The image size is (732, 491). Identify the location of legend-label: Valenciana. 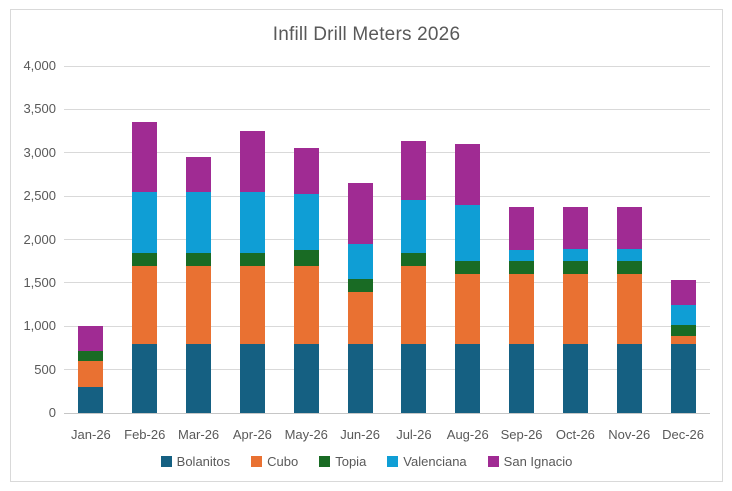
(435, 461).